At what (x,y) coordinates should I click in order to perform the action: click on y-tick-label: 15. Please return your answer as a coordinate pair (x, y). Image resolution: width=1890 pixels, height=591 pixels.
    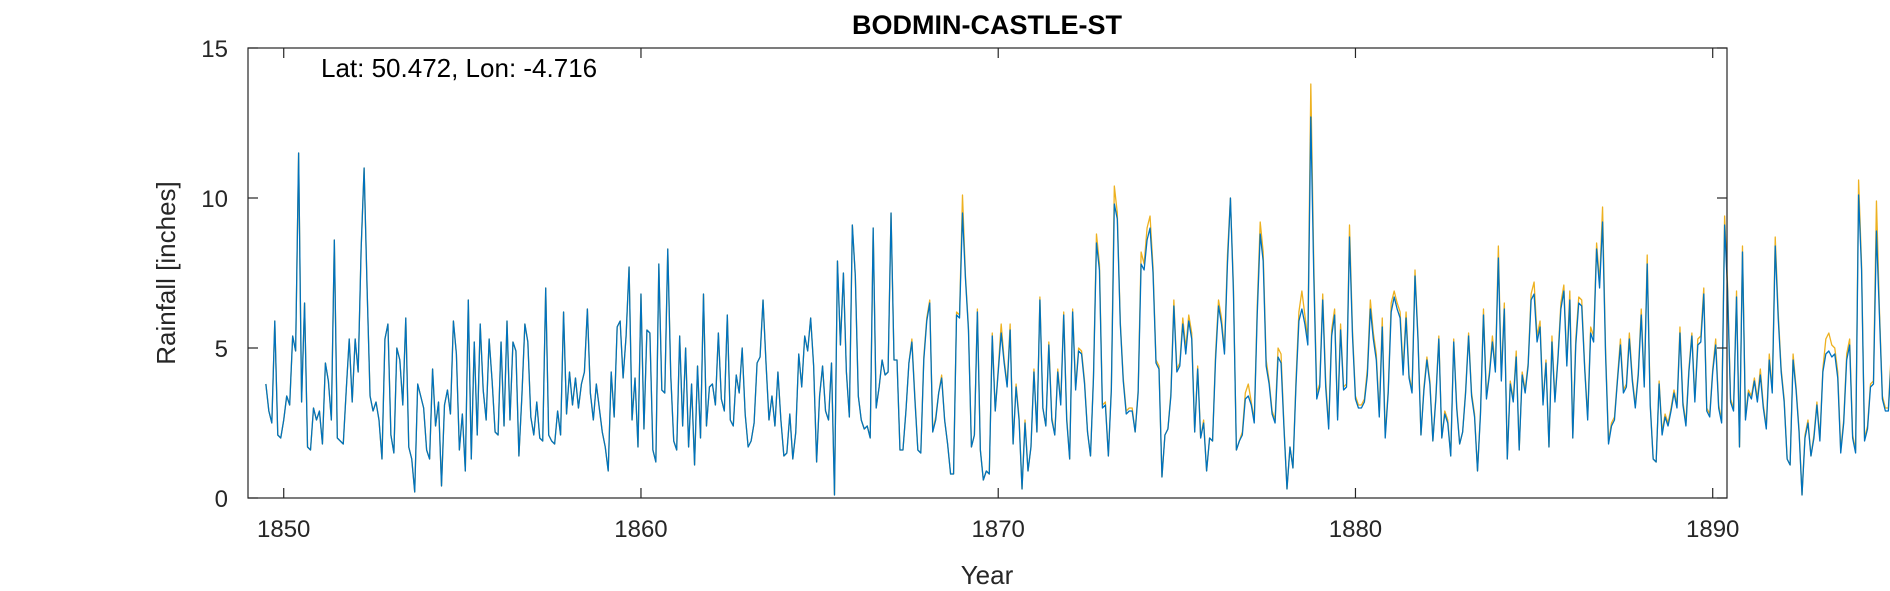
    Looking at the image, I should click on (214, 49).